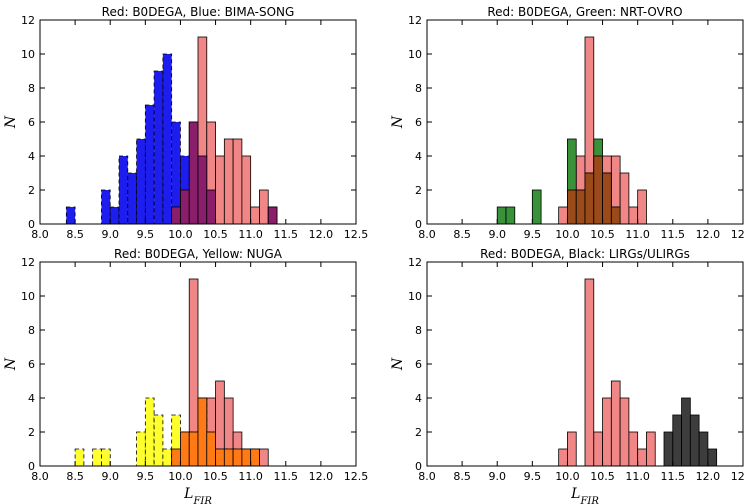  Describe the element at coordinates (584, 12) in the screenshot. I see `subplot-title: Red: B0DEGA, Green: NRT-OVRO` at that location.